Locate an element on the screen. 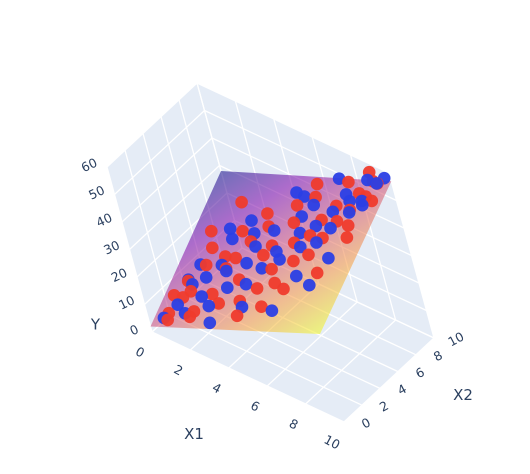 This screenshot has width=530, height=474. tick-label-y: 30 is located at coordinates (111, 247).